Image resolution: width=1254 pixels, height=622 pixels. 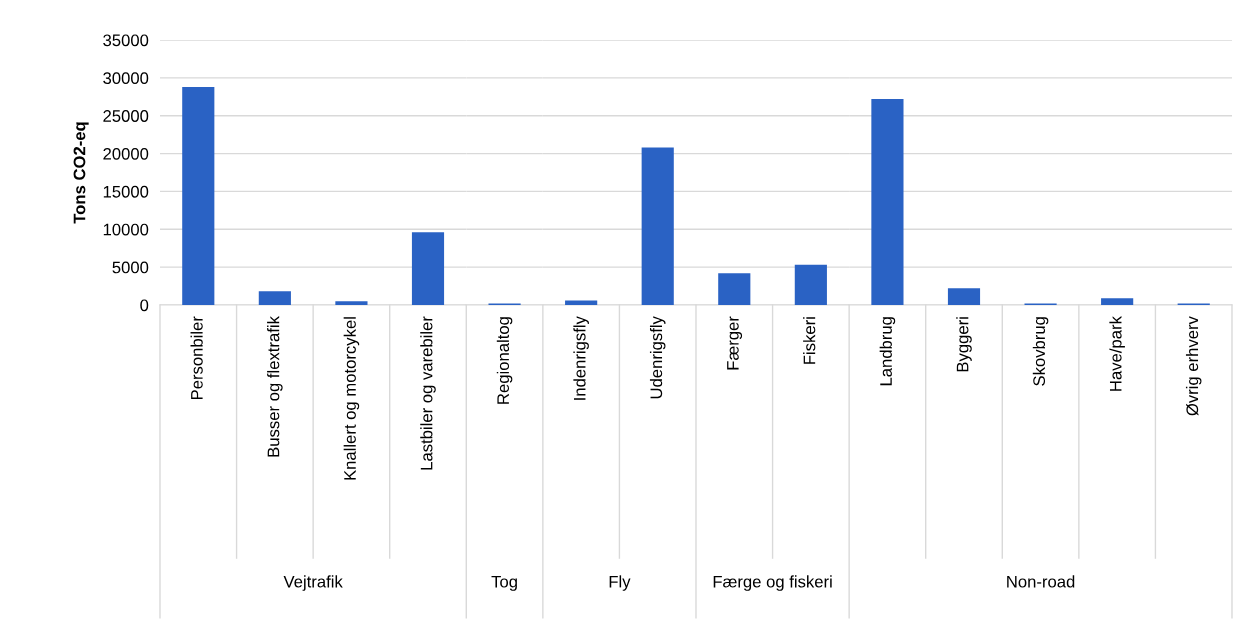 I want to click on x-tick-label: Indenrigsfly, so click(x=581, y=358).